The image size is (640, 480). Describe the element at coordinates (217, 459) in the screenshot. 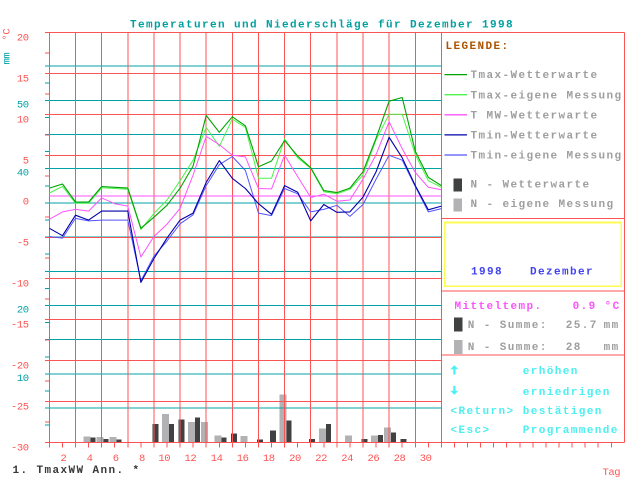

I see `svg-text: 14` at that location.